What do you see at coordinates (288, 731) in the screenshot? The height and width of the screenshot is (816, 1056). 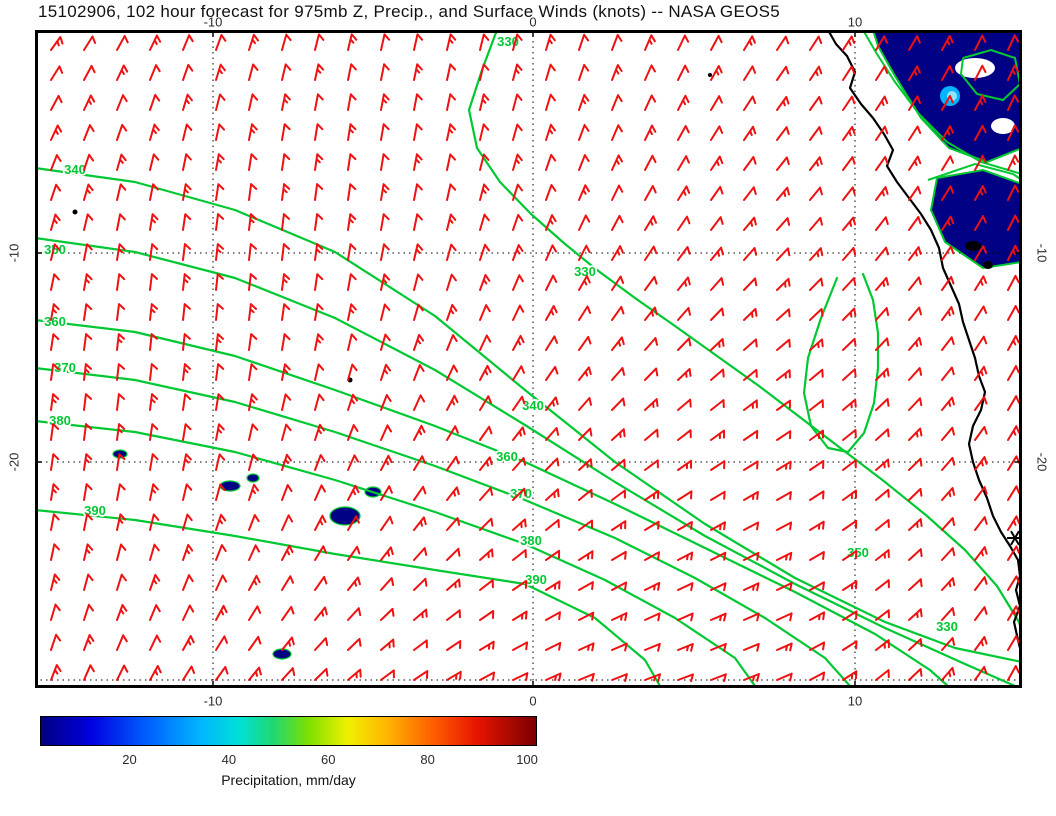 I see `colorbar-gradient` at bounding box center [288, 731].